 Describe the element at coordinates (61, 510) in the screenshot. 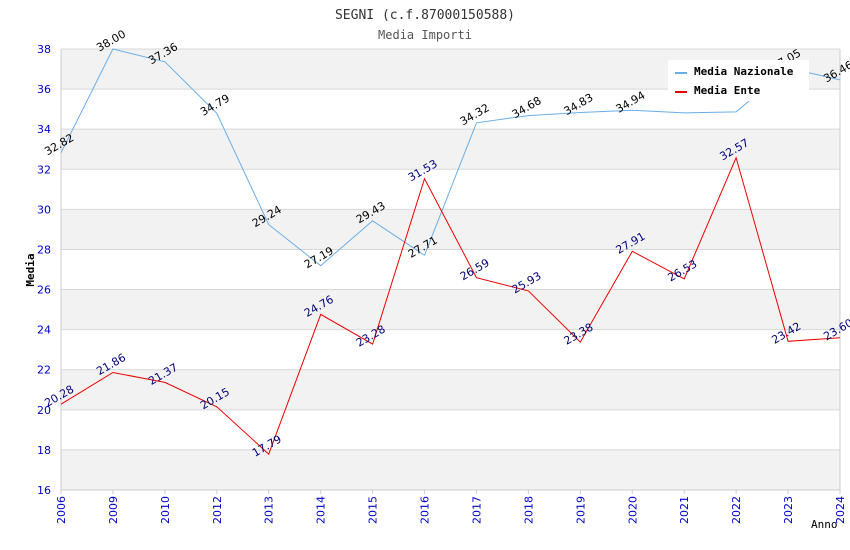

I see `x-tick-label: 2006` at that location.